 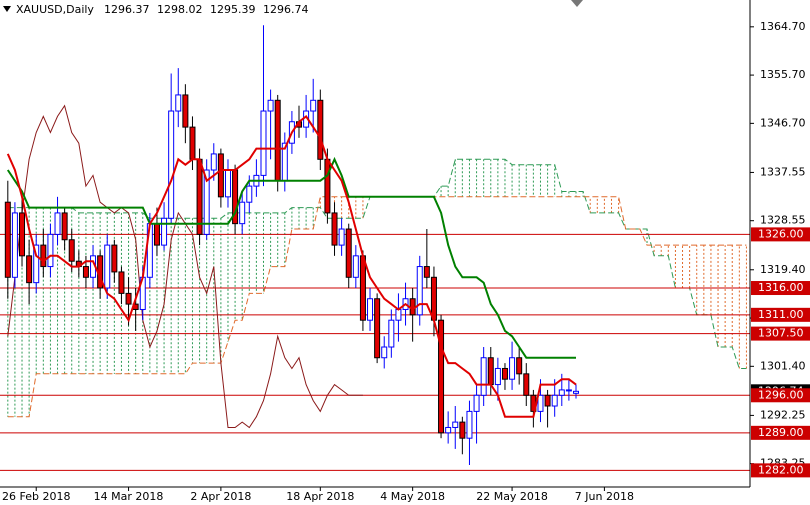 I want to click on open-price: 1296.37, so click(x=127, y=9).